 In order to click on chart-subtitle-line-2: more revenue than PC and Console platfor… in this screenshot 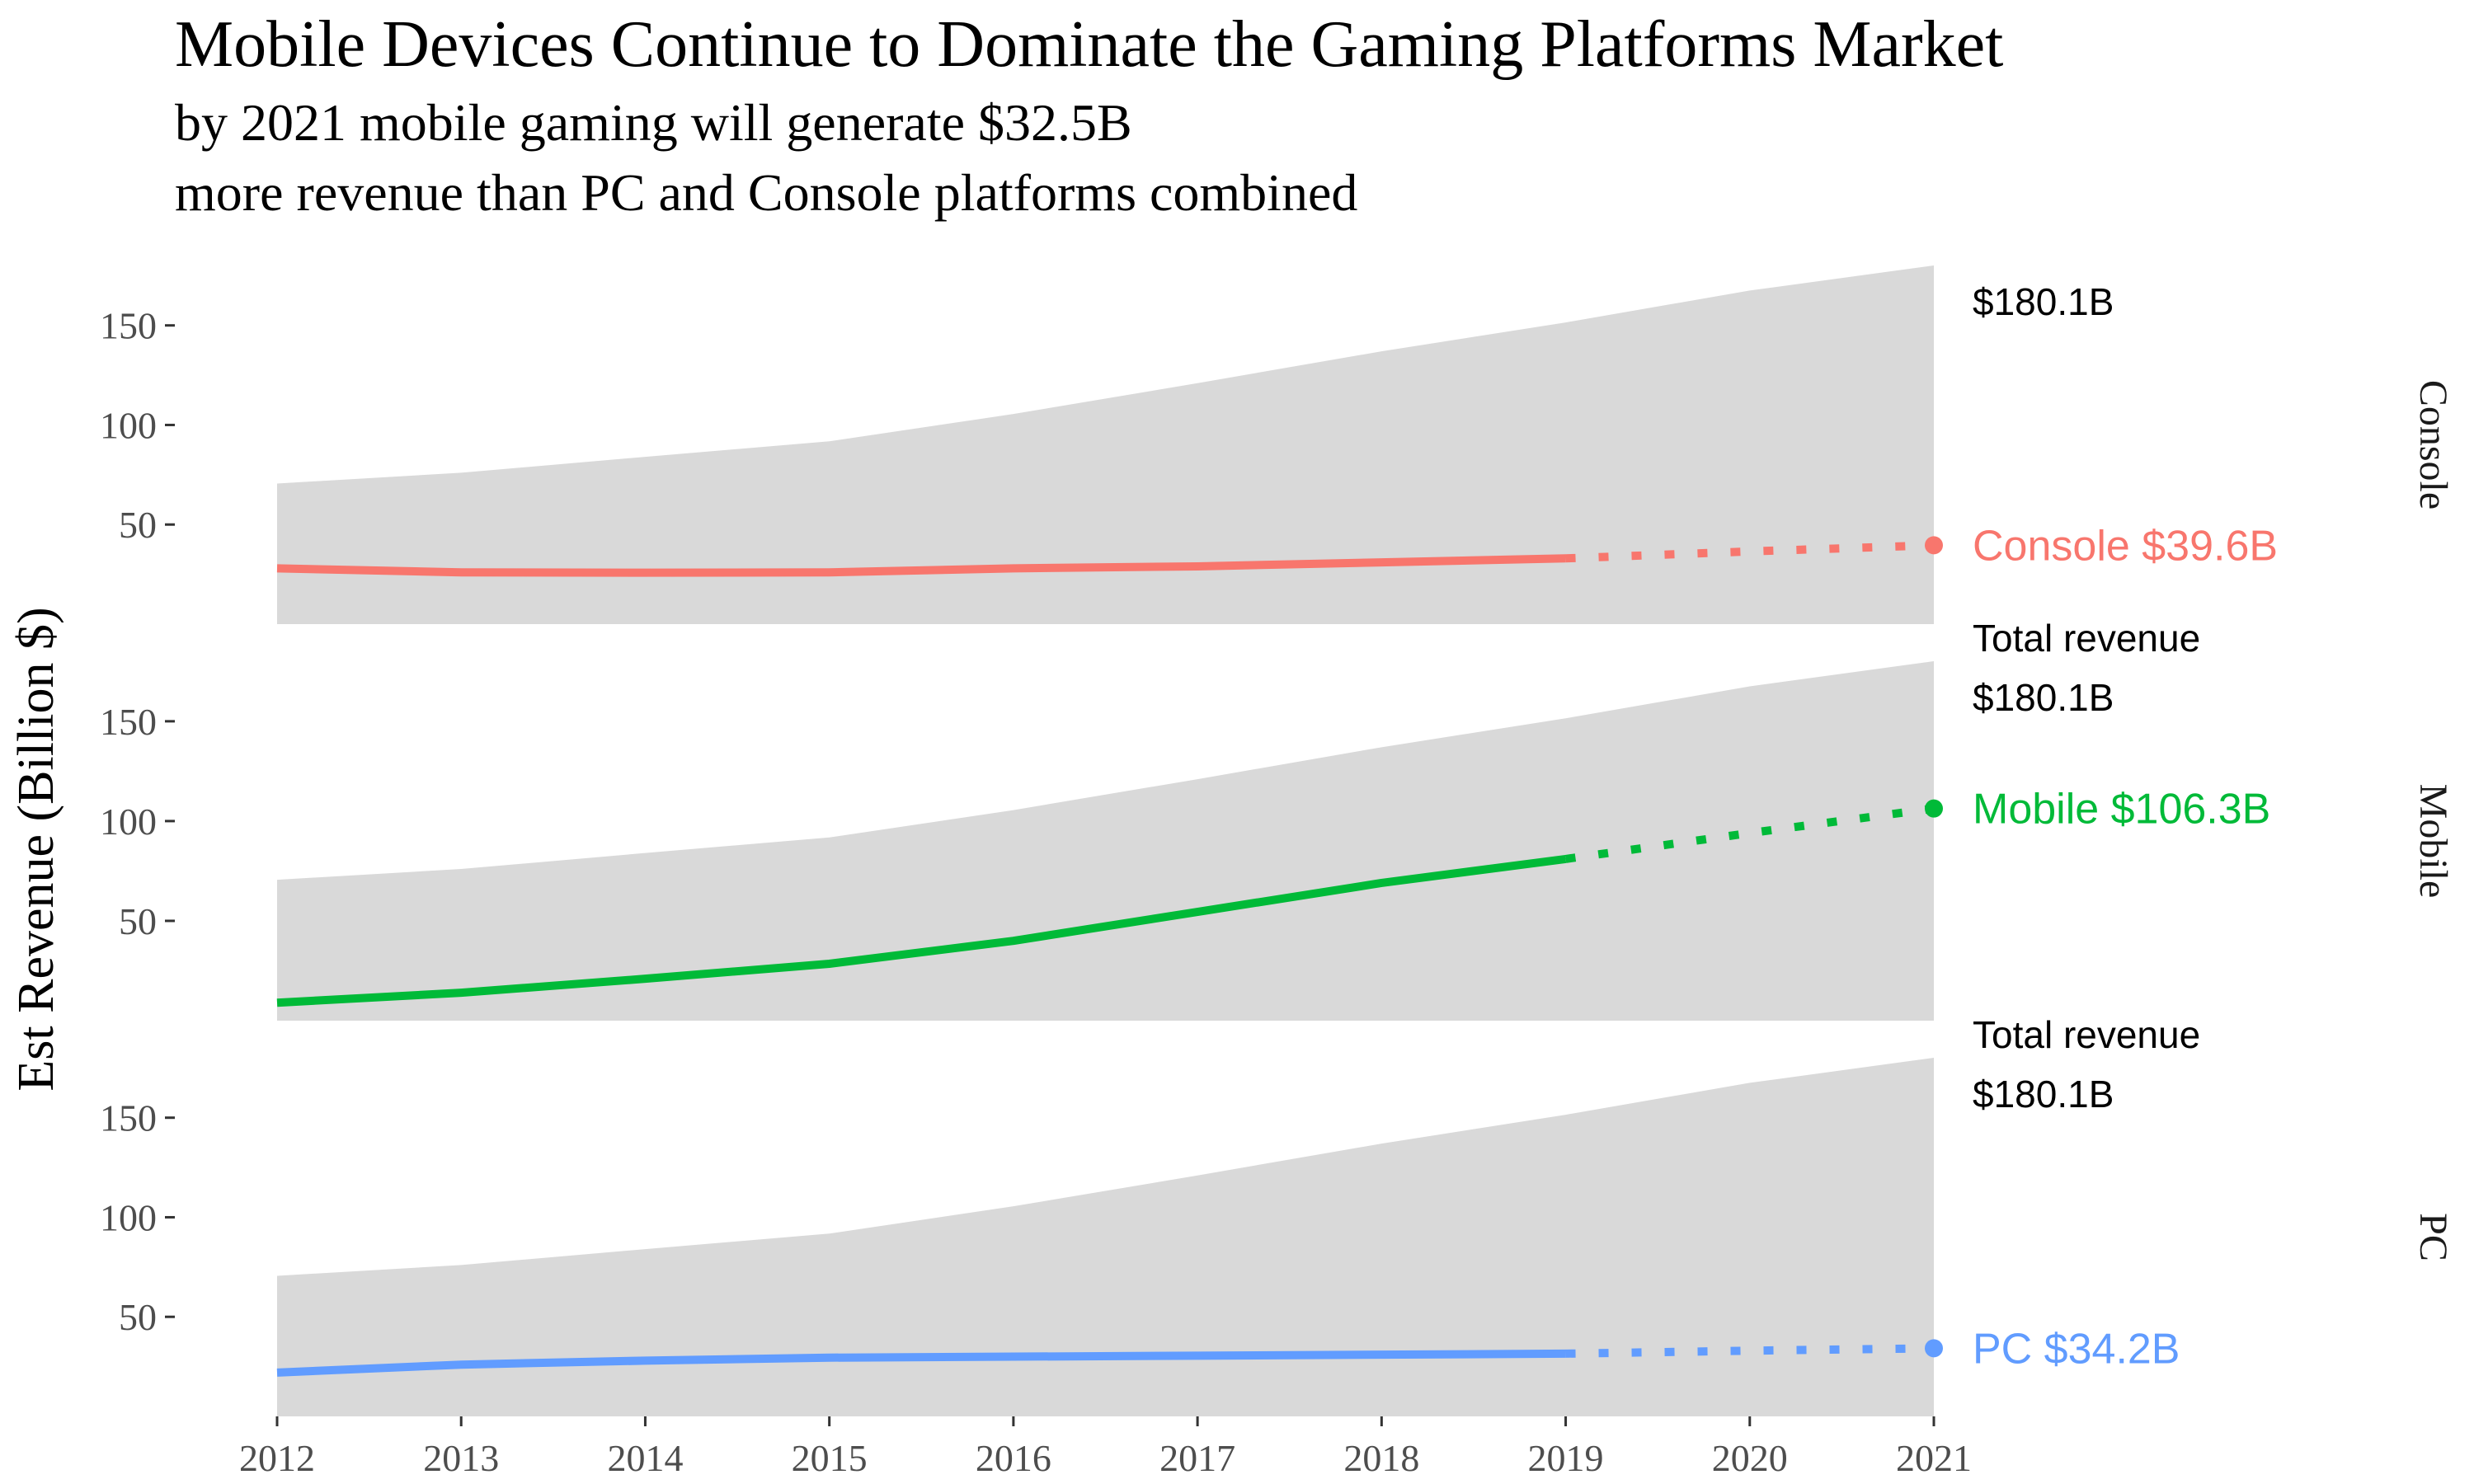, I will do `click(766, 192)`.